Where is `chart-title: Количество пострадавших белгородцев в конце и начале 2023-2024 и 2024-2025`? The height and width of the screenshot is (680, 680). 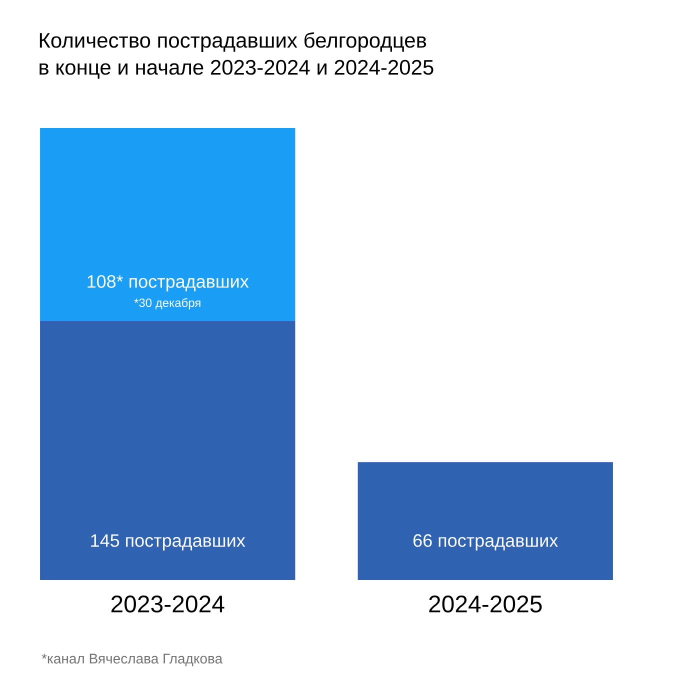
chart-title: Количество пострадавших белгородцев в конце и начале 2023-2024 и 2024-2025 is located at coordinates (237, 55).